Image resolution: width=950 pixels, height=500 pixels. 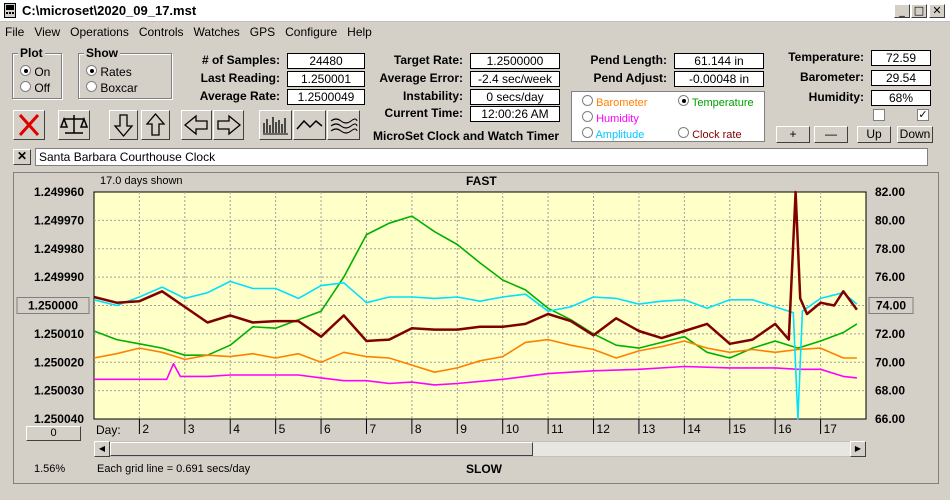 What do you see at coordinates (874, 134) in the screenshot?
I see `scroll-up-button: Up` at bounding box center [874, 134].